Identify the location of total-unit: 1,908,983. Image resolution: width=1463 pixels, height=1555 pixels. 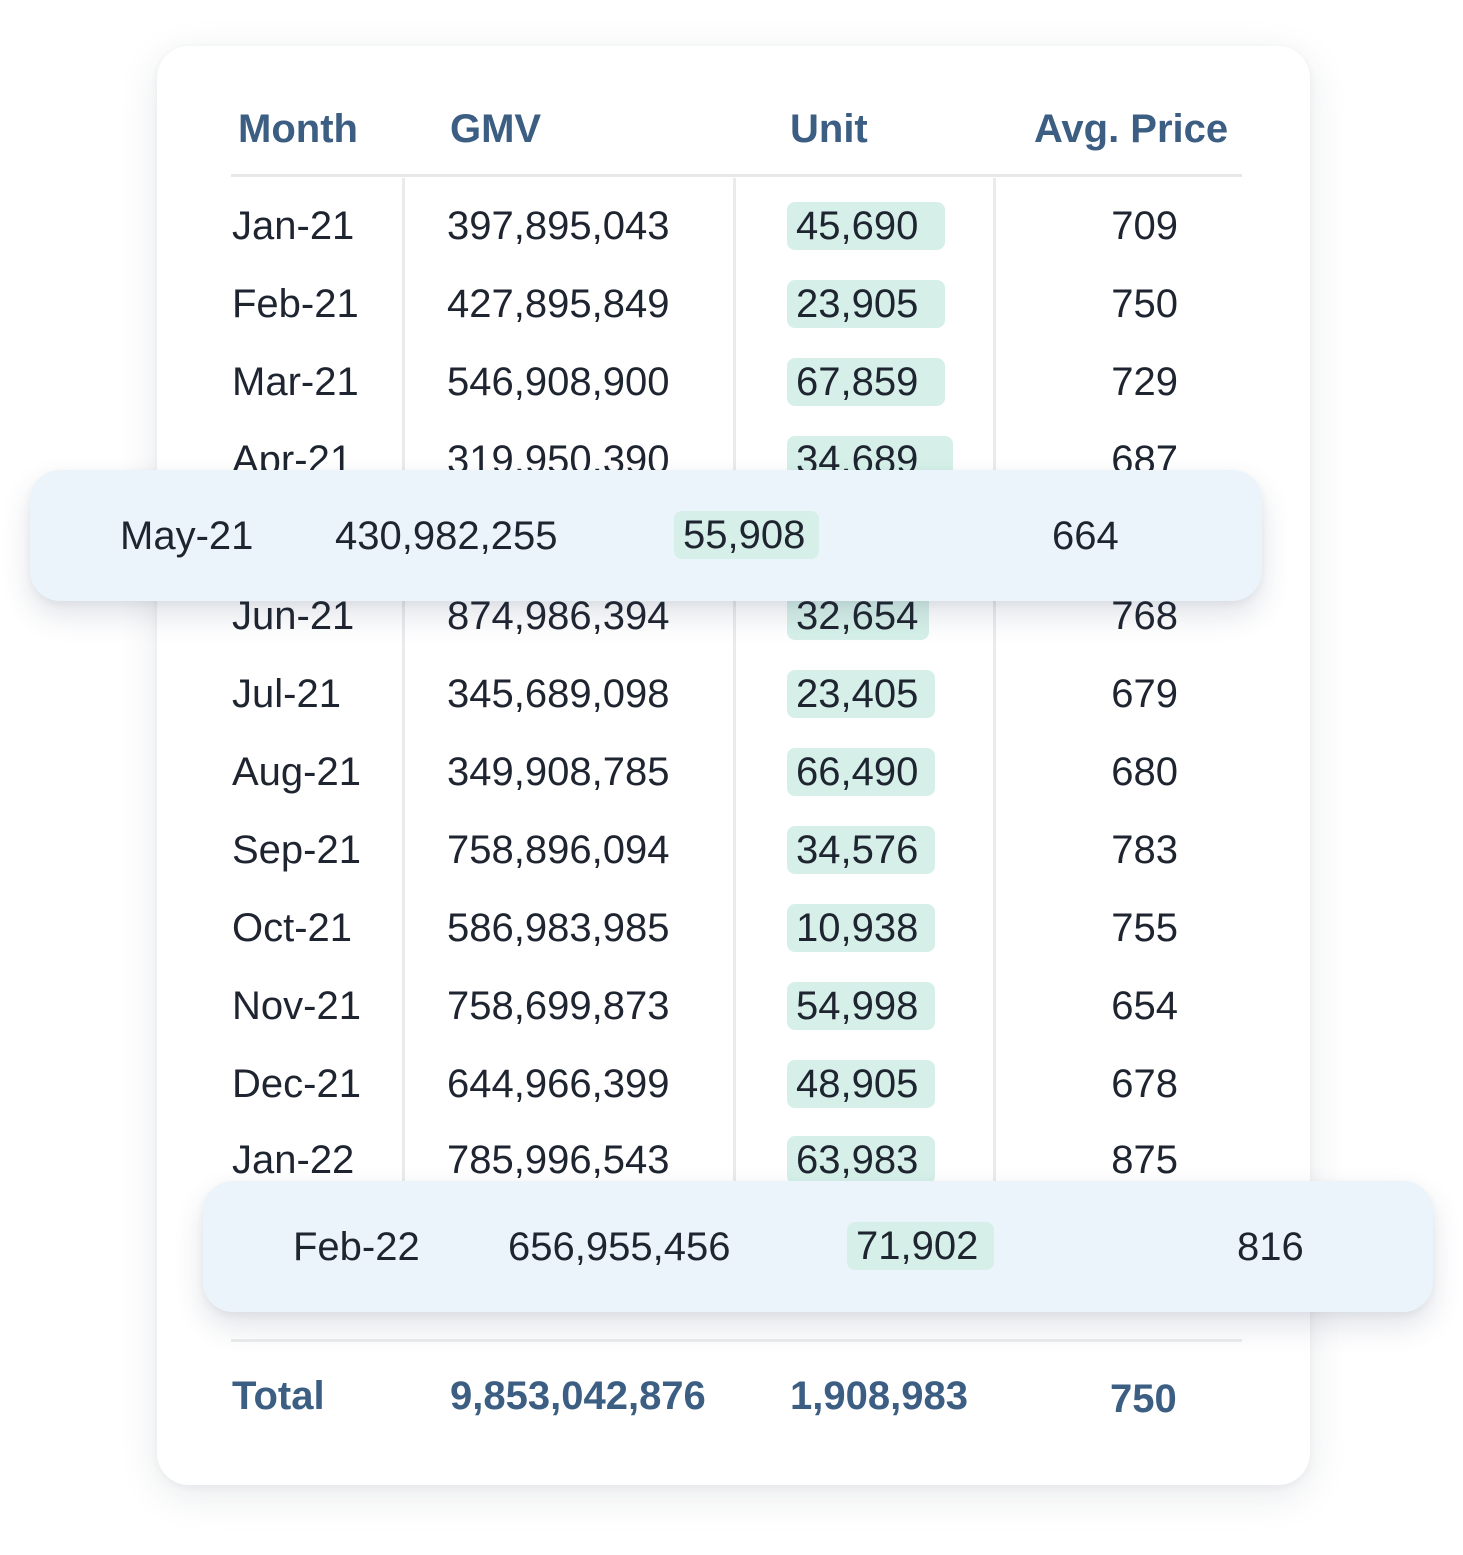
(879, 1396).